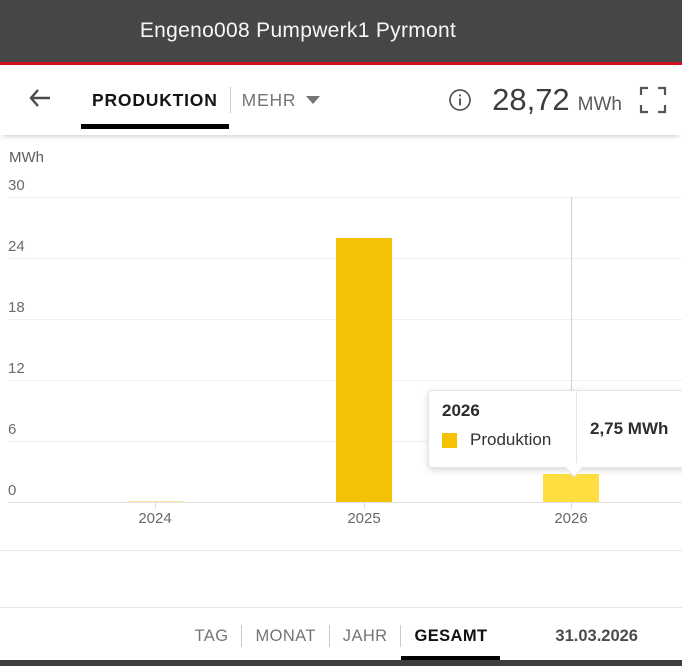 The width and height of the screenshot is (682, 666). I want to click on tooltip-value-area: 2,75 MWh, so click(629, 429).